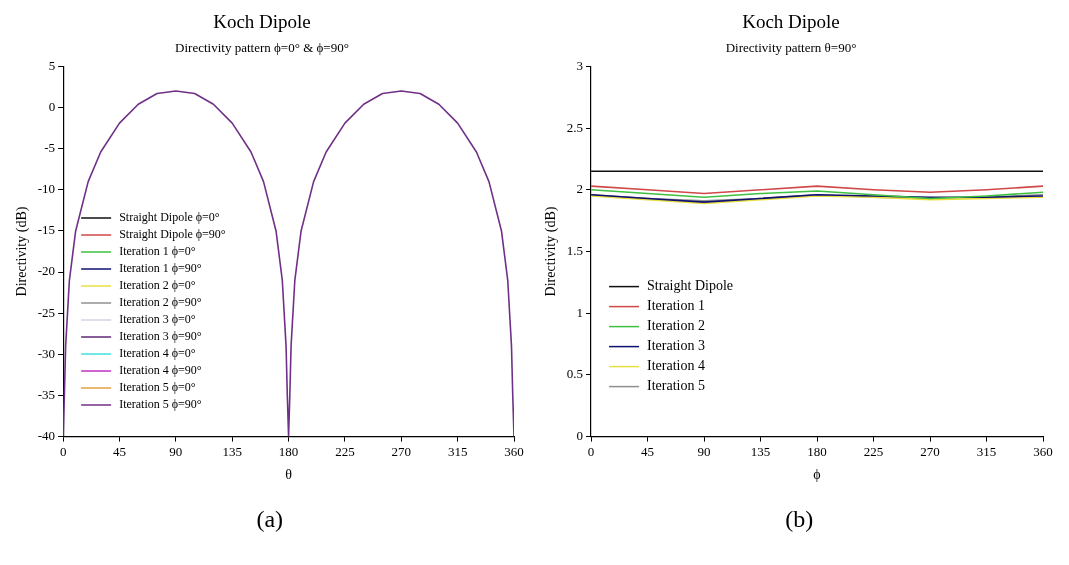 The height and width of the screenshot is (565, 1069). I want to click on y-tick-label: 2, so click(580, 189).